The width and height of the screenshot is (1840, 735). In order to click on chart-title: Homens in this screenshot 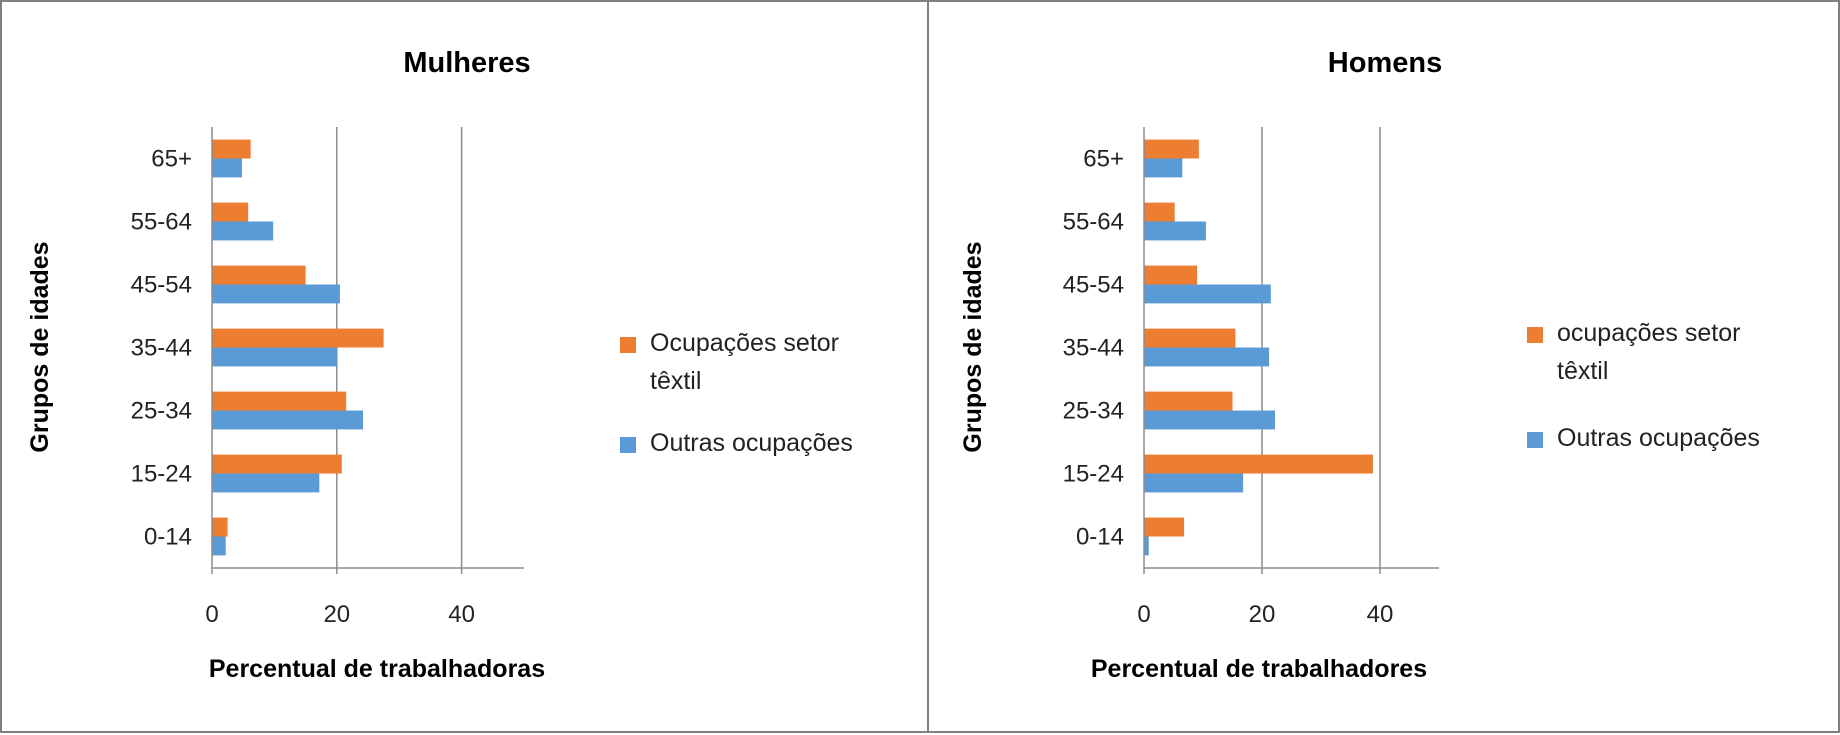, I will do `click(1385, 63)`.